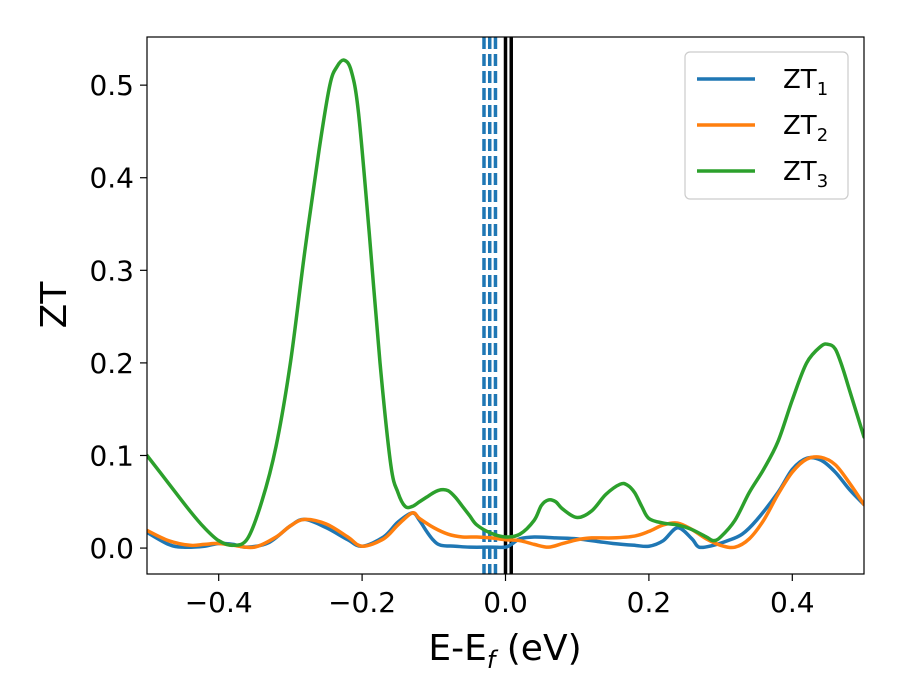  I want to click on y-tick-label: 0.4, so click(111, 178).